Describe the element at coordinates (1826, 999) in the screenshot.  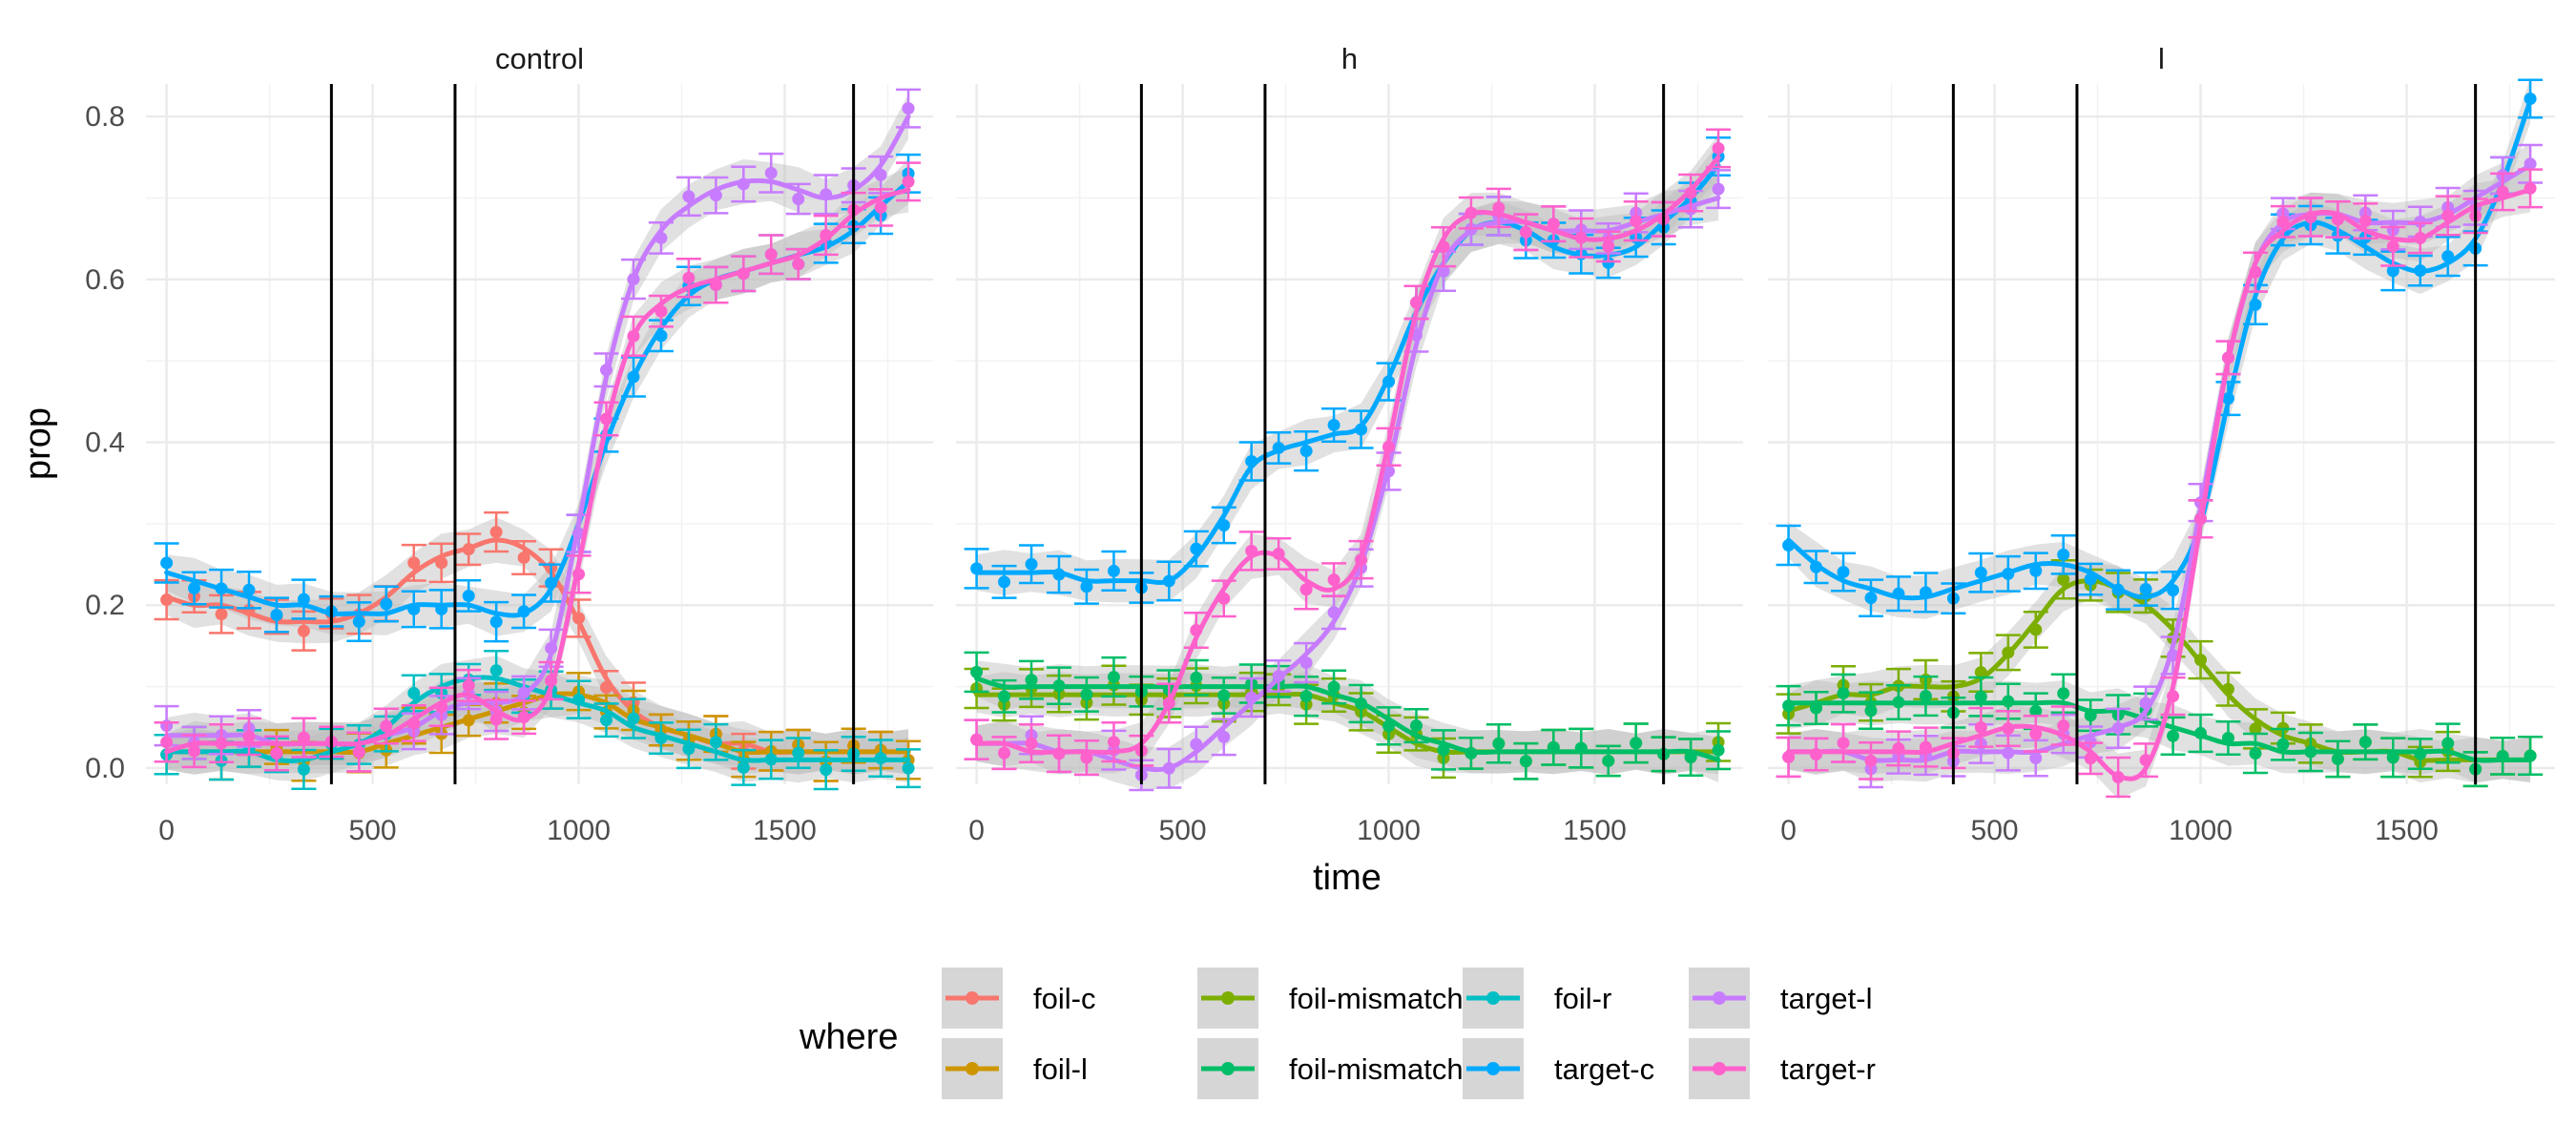
I see `legend-label: target-l` at that location.